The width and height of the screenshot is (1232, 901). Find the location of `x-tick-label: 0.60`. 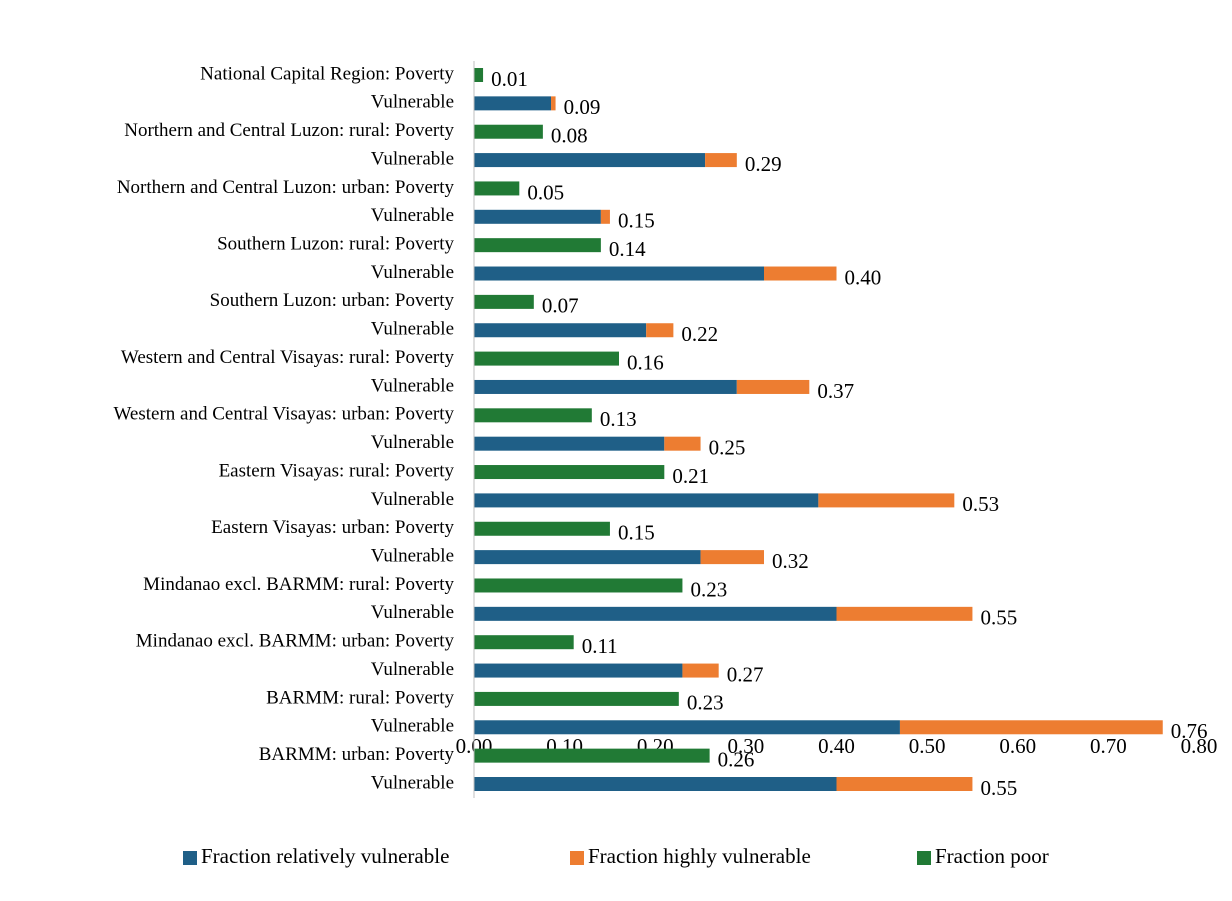

x-tick-label: 0.60 is located at coordinates (1017, 746).